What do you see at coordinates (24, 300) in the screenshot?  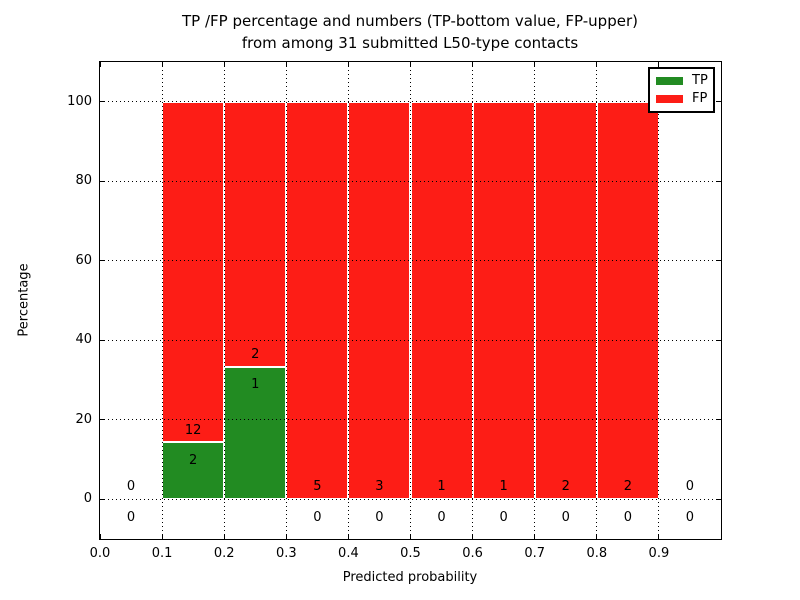 I see `y-axis-label: Percentage` at bounding box center [24, 300].